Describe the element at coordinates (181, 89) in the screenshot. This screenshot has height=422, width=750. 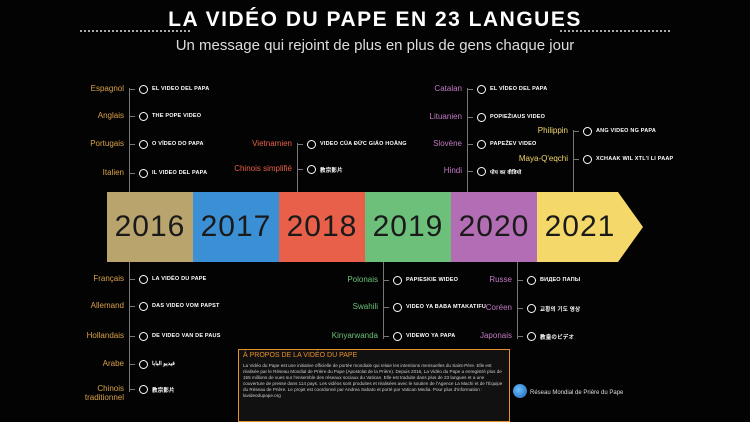
I see `logo-text: EL VIDEO DEL PAPA` at that location.